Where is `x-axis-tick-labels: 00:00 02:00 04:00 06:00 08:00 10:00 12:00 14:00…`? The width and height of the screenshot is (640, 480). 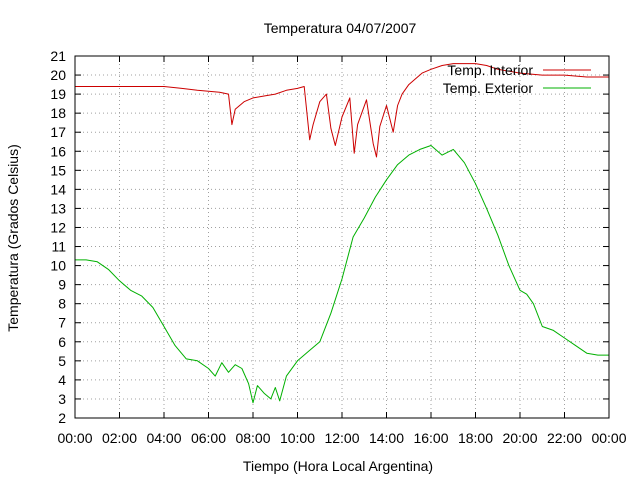 x-axis-tick-labels: 00:00 02:00 04:00 06:00 08:00 10:00 12:00 14:00… is located at coordinates (341, 438).